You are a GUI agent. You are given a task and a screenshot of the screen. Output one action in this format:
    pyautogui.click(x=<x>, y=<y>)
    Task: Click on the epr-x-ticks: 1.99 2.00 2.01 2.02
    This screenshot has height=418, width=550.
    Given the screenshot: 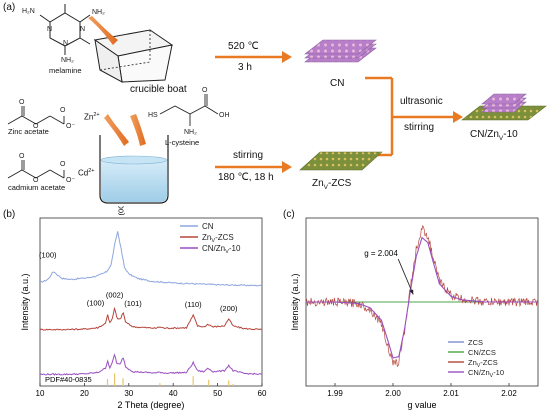 What is the action you would take?
    pyautogui.click(x=422, y=390)
    